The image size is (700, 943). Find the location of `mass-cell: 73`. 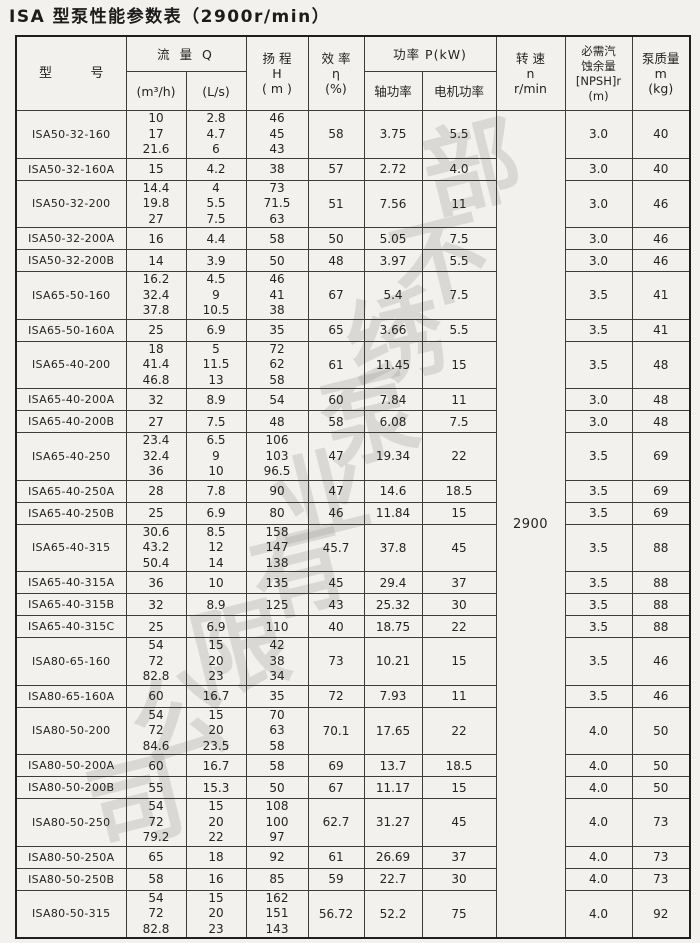

mass-cell: 73 is located at coordinates (661, 857).